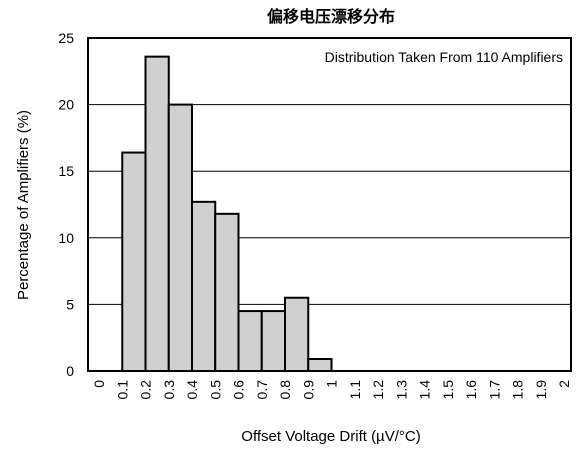  I want to click on x-tick-5: 0.5, so click(215, 390).